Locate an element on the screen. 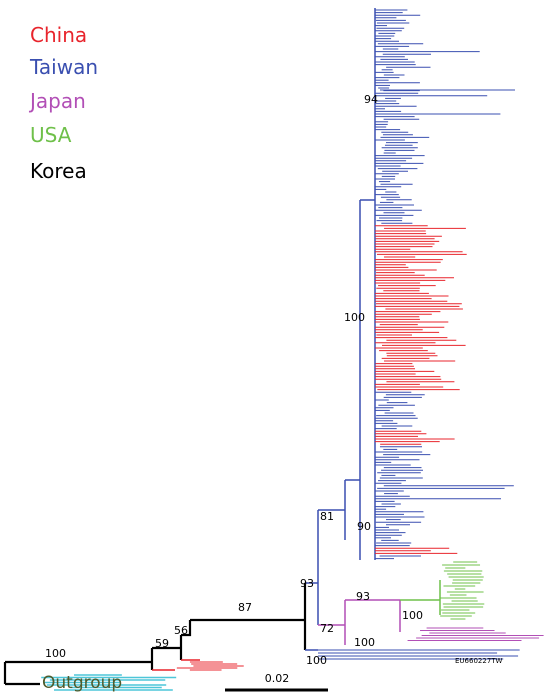 Image resolution: width=552 pixels, height=692 pixels. legend-entry: Taiwan is located at coordinates (63, 67).